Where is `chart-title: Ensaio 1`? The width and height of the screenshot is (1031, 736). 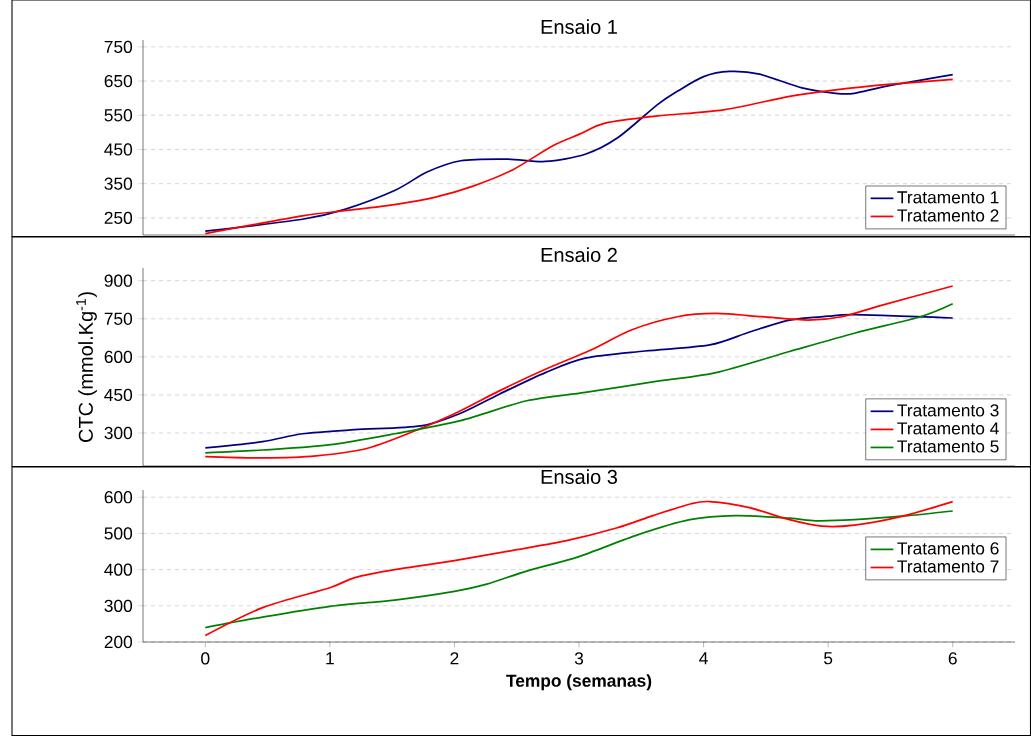
chart-title: Ensaio 1 is located at coordinates (579, 26).